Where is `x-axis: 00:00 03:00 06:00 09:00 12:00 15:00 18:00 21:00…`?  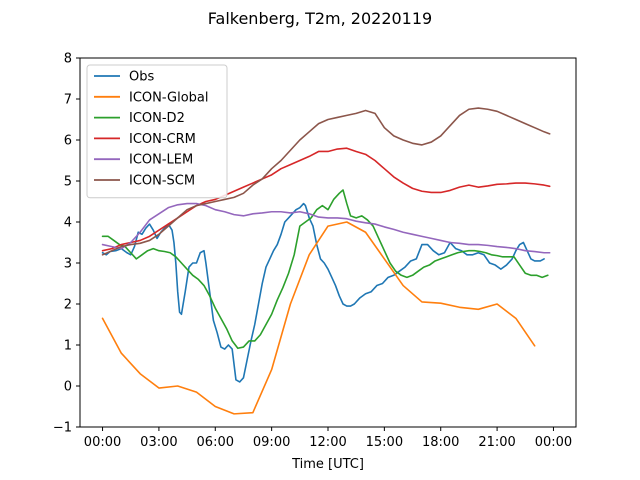 x-axis: 00:00 03:00 06:00 09:00 12:00 15:00 18:00 21:00… is located at coordinates (328, 438).